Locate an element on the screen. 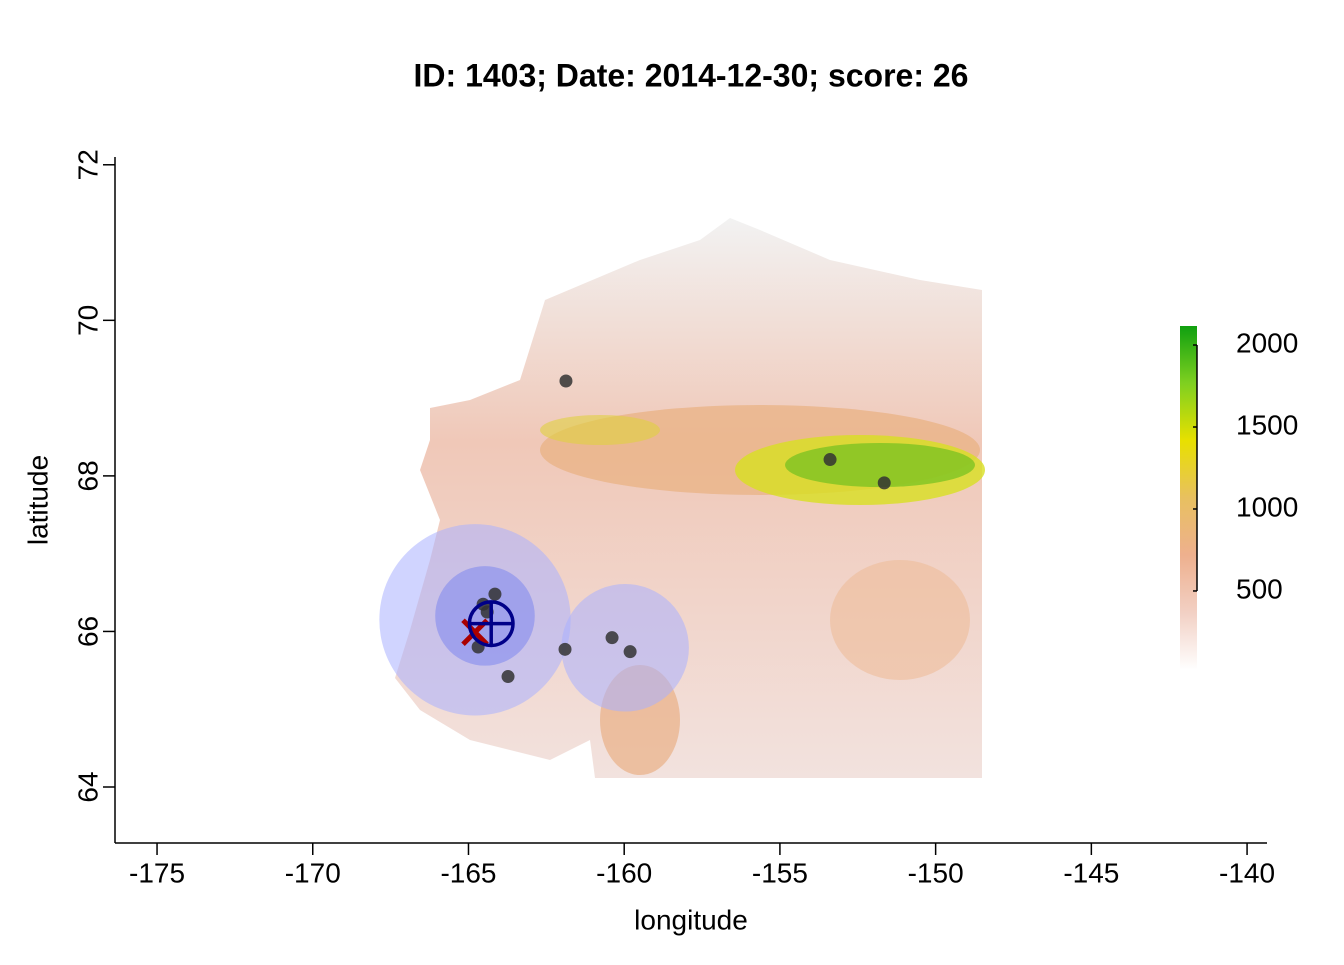 The width and height of the screenshot is (1344, 965). x-tick-label: -155 is located at coordinates (780, 872).